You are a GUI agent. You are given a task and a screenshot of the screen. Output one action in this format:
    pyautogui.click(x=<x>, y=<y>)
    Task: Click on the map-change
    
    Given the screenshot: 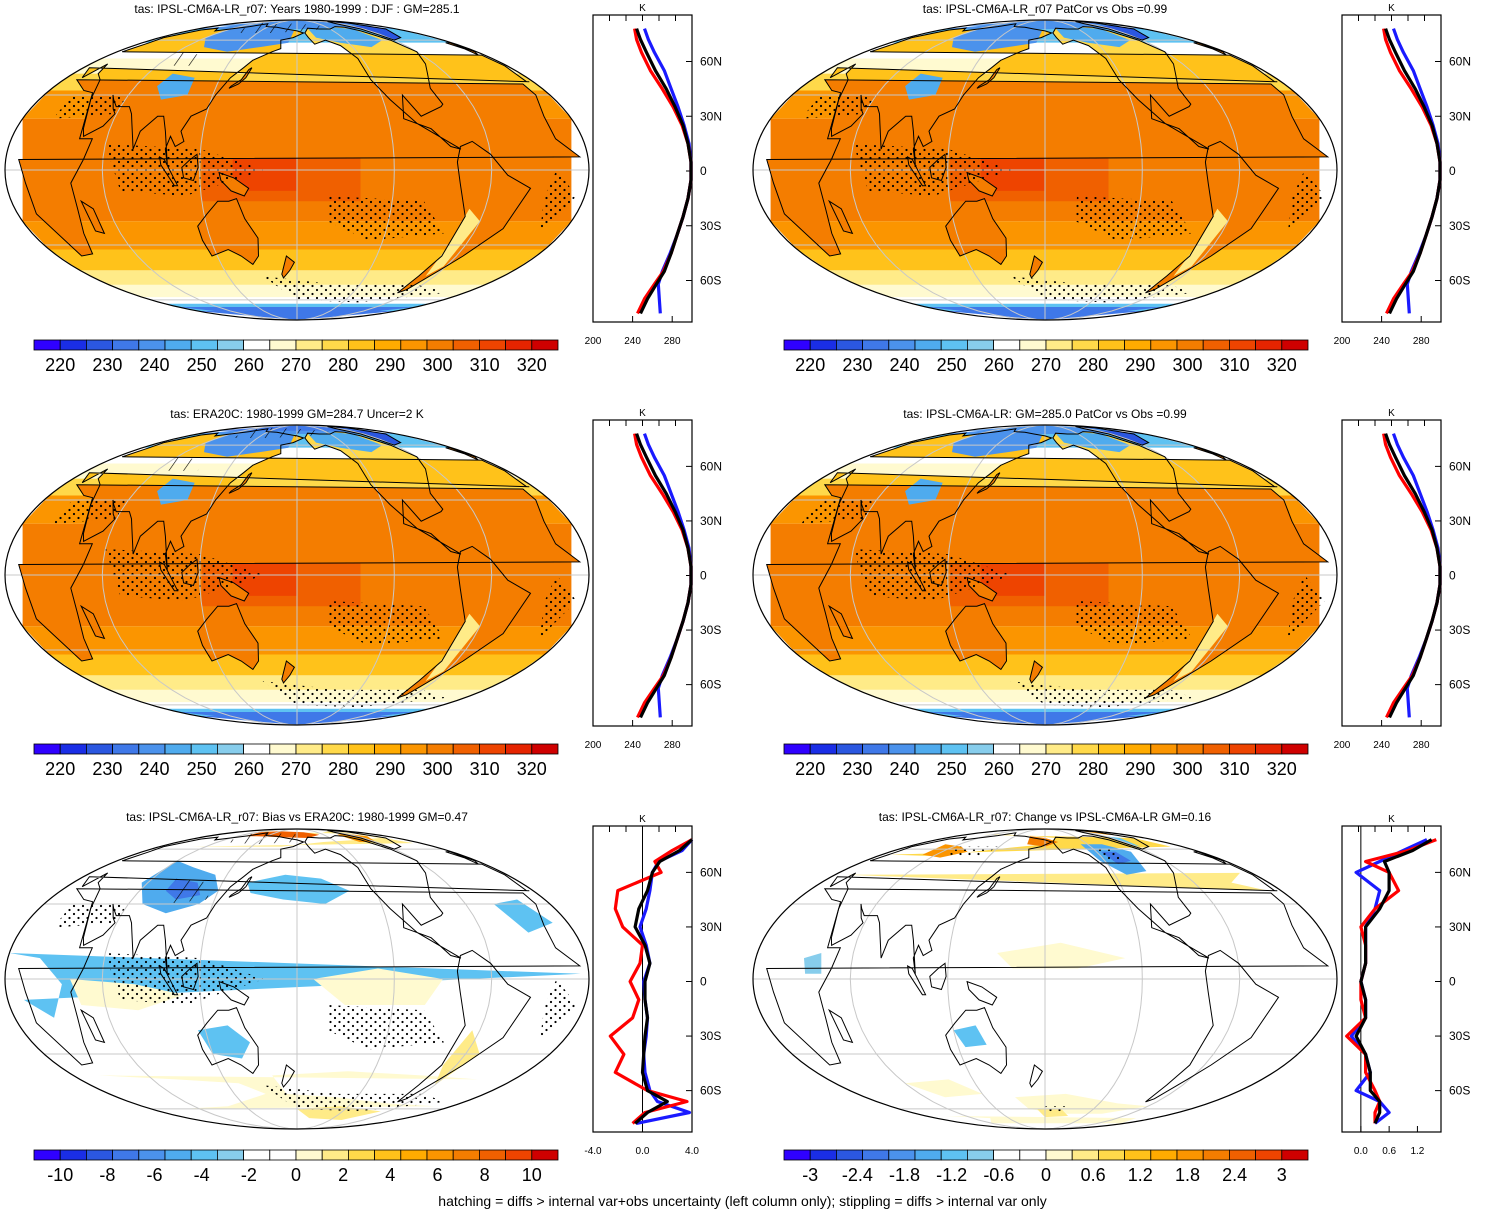 What is the action you would take?
    pyautogui.click(x=1045, y=979)
    